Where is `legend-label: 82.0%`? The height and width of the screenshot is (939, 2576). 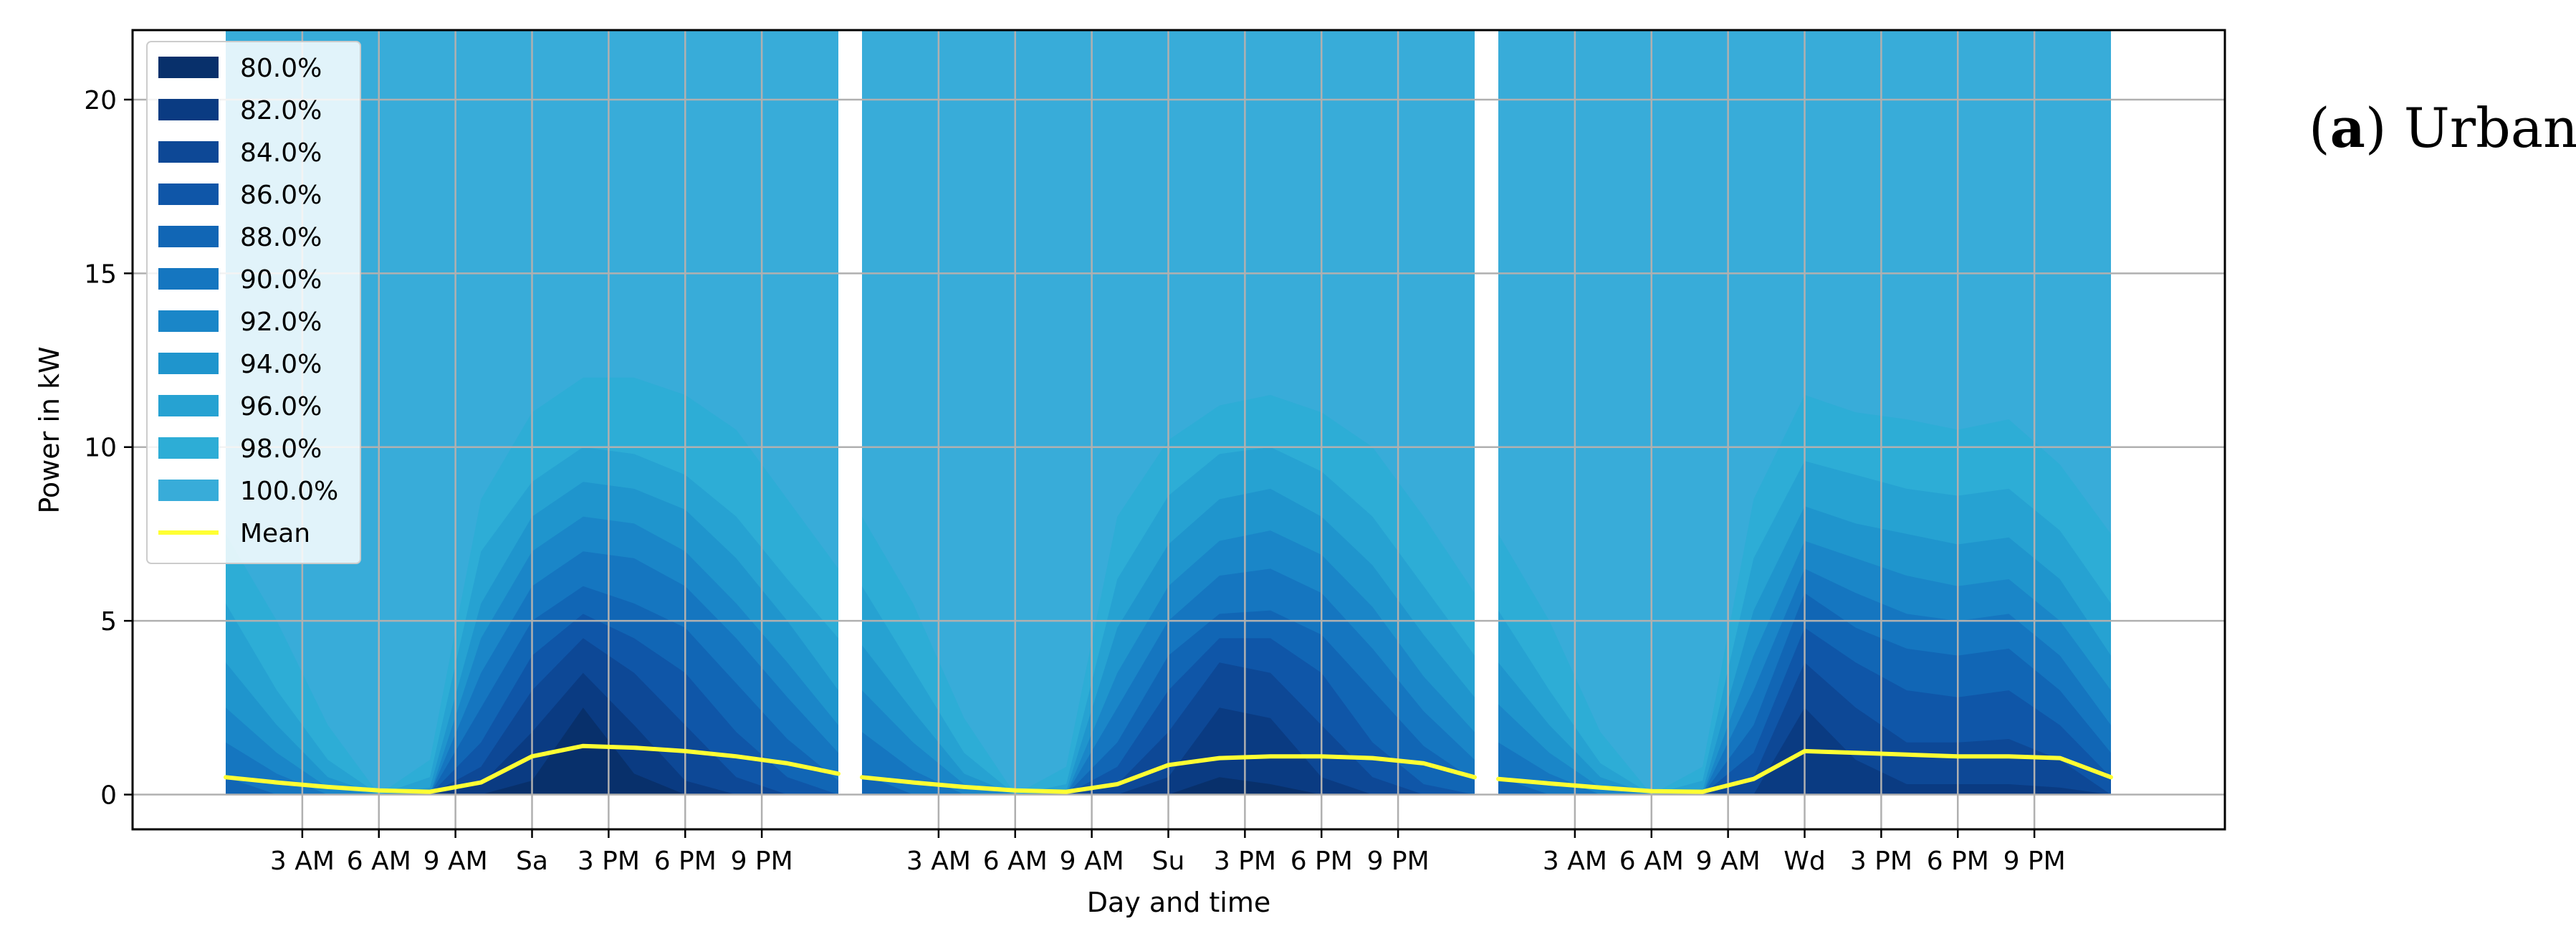 legend-label: 82.0% is located at coordinates (281, 111).